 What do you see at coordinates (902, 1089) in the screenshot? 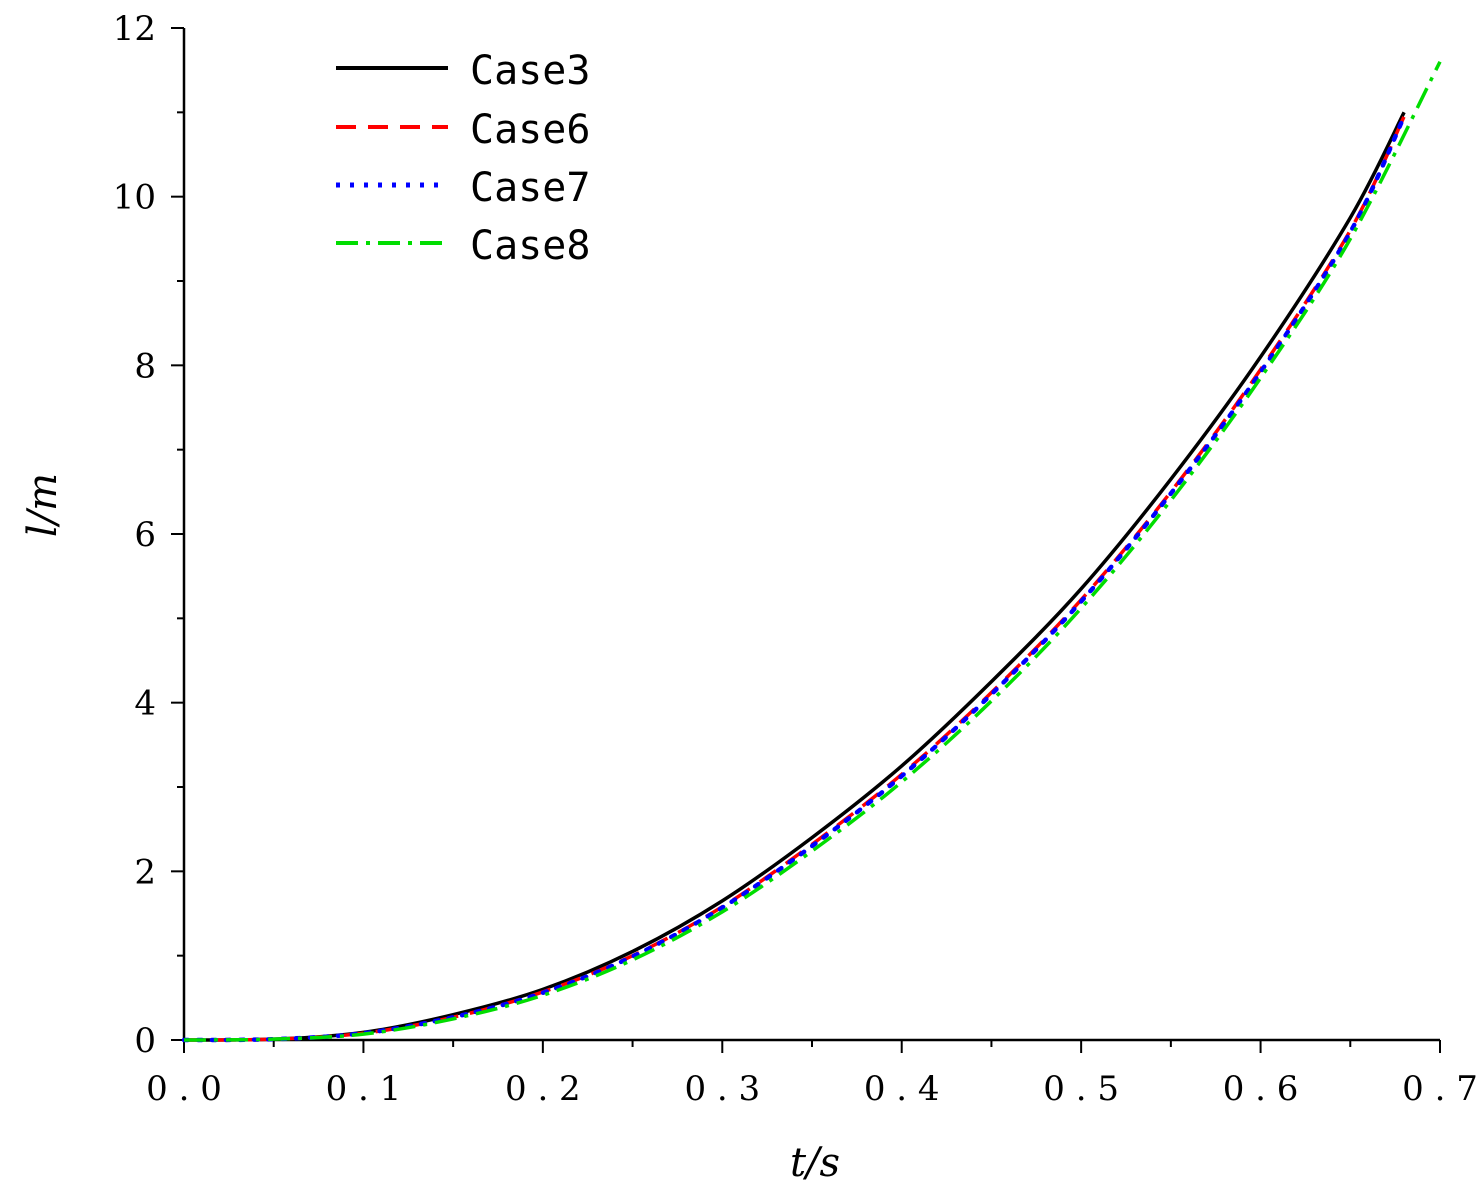
I see `x-tick-label: 0 . 4` at bounding box center [902, 1089].